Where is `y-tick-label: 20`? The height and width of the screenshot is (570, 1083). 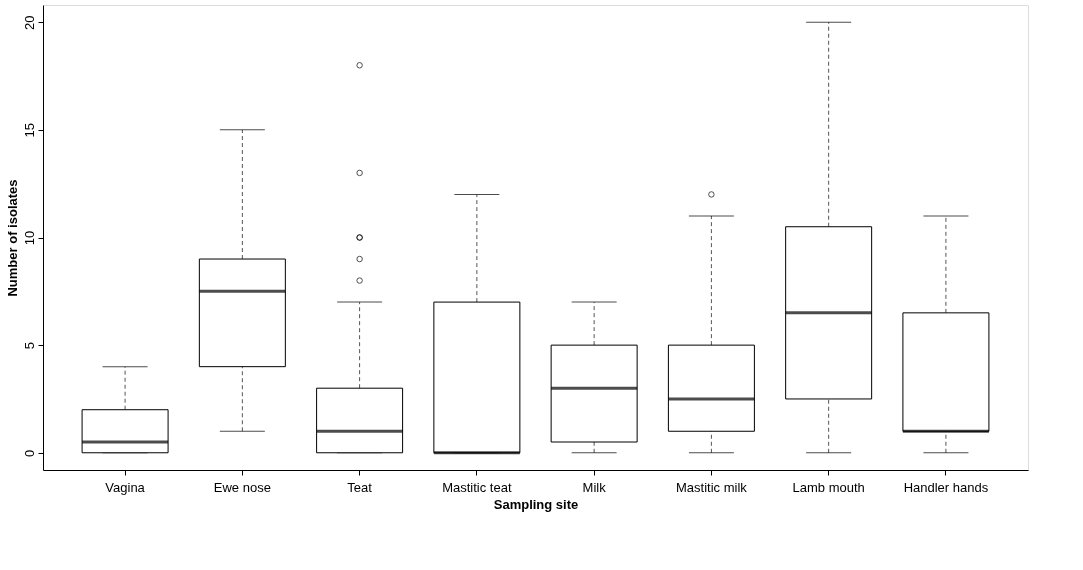
y-tick-label: 20 is located at coordinates (29, 22).